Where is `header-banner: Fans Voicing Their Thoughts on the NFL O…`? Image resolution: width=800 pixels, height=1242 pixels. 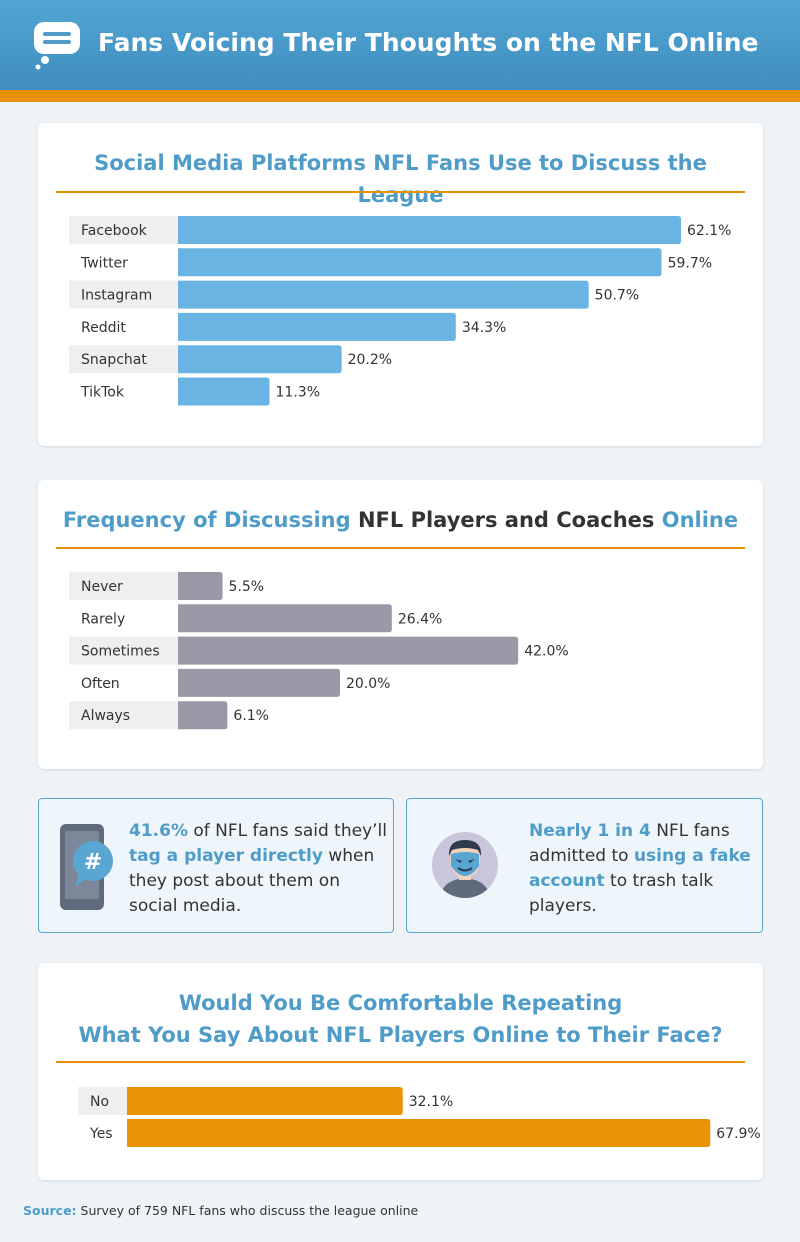
header-banner: Fans Voicing Their Thoughts on the NFL O… is located at coordinates (400, 45).